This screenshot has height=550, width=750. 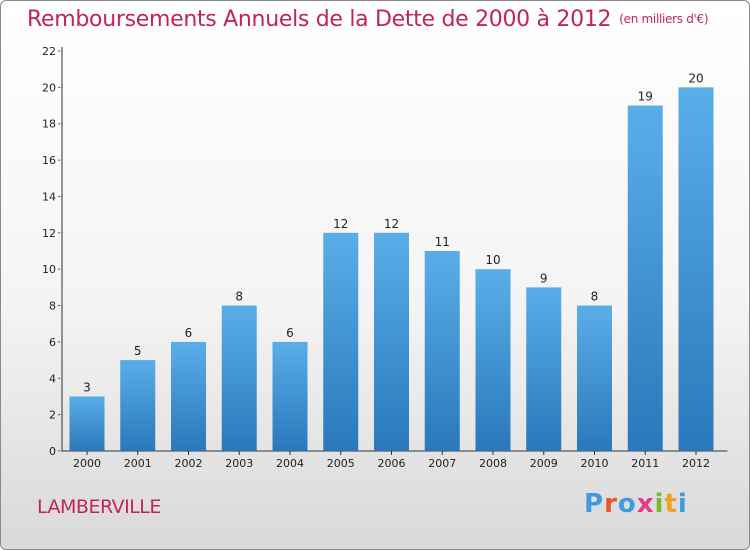 What do you see at coordinates (188, 396) in the screenshot?
I see `bar-2002` at bounding box center [188, 396].